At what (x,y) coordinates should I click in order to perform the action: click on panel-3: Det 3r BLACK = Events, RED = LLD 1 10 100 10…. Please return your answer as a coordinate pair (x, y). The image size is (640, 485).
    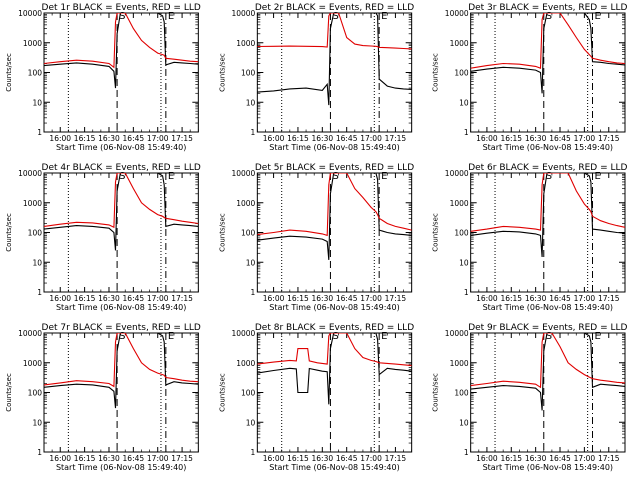
    Looking at the image, I should click on (530, 77).